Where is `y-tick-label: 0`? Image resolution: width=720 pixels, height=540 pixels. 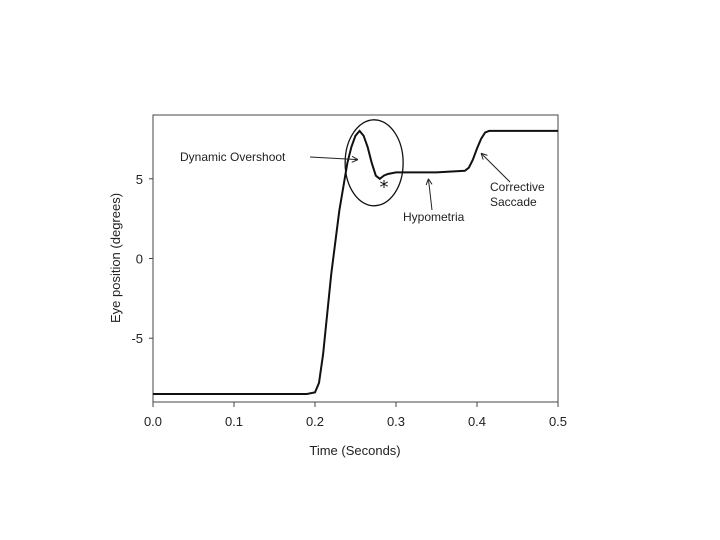
y-tick-label: 0 is located at coordinates (139, 259).